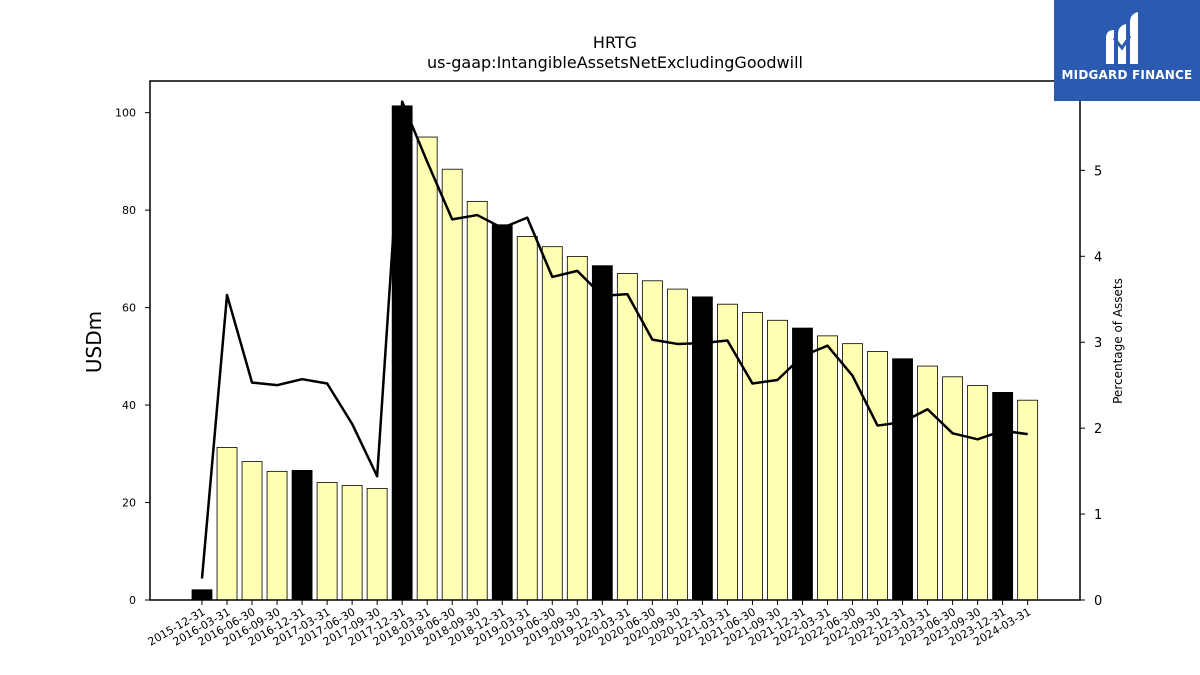 This screenshot has height=675, width=1200. Describe the element at coordinates (1098, 257) in the screenshot. I see `y-tick-right-label: 4` at that location.